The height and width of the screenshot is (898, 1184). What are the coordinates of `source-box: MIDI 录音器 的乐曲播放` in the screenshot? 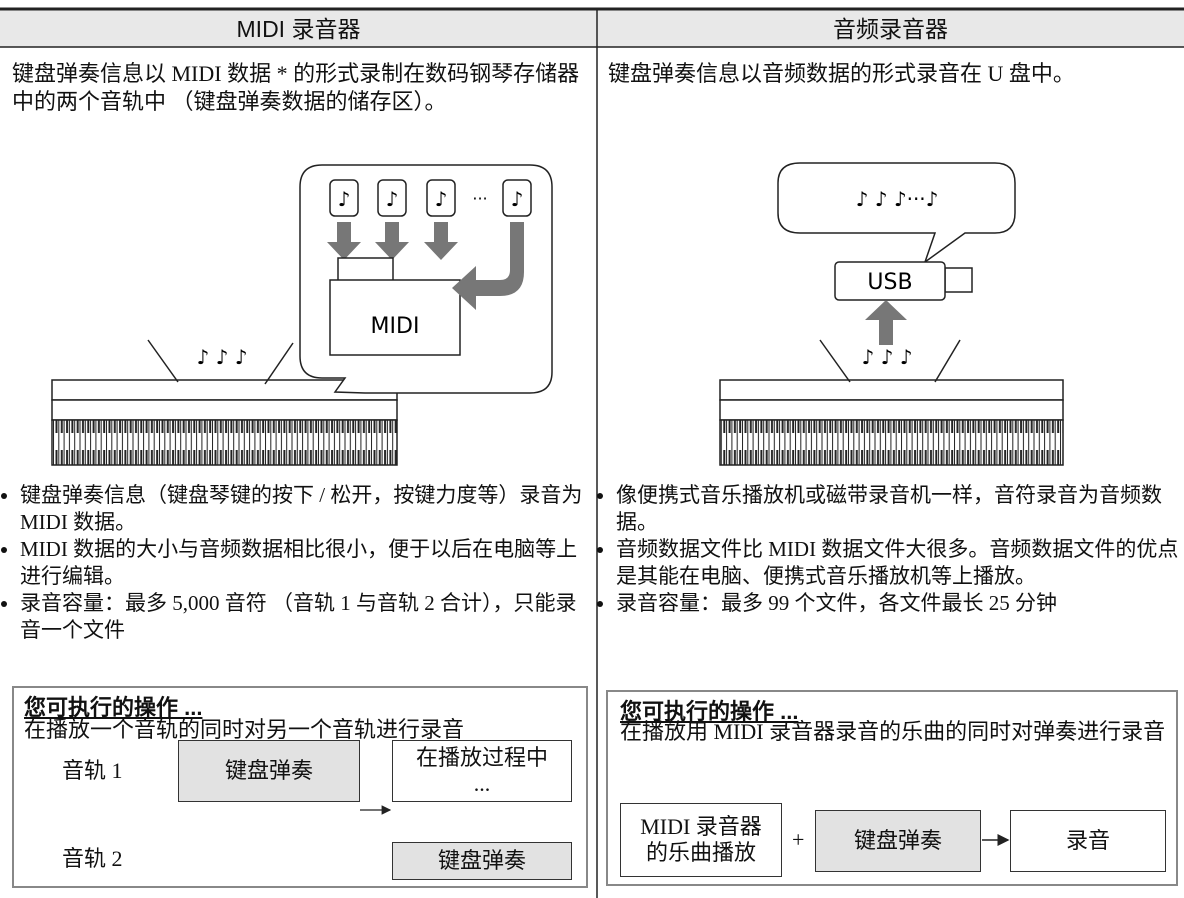 It's located at (701, 840).